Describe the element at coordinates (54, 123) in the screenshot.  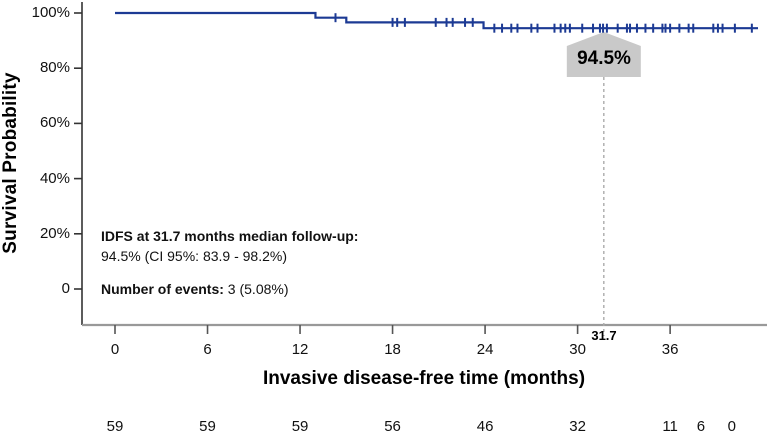
I see `y-tick-label: 60%` at that location.